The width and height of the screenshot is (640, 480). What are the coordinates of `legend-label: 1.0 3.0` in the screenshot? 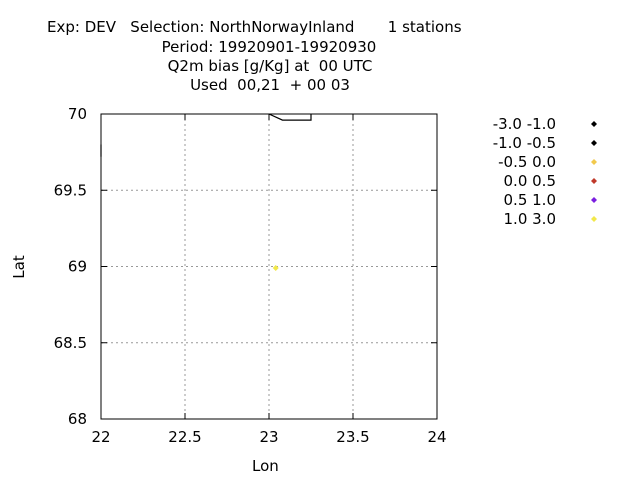 It's located at (530, 219).